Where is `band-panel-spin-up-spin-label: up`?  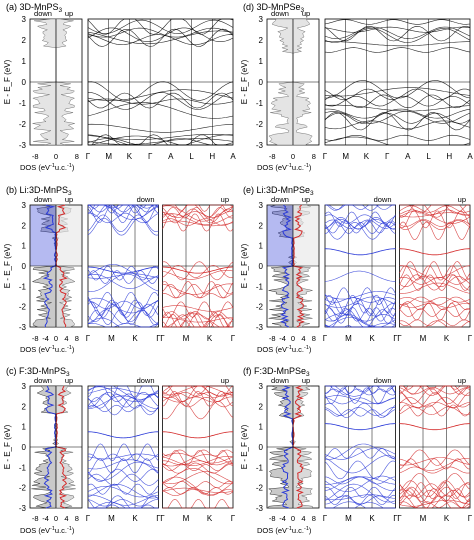 band-panel-spin-up-spin-label: up is located at coordinates (462, 199).